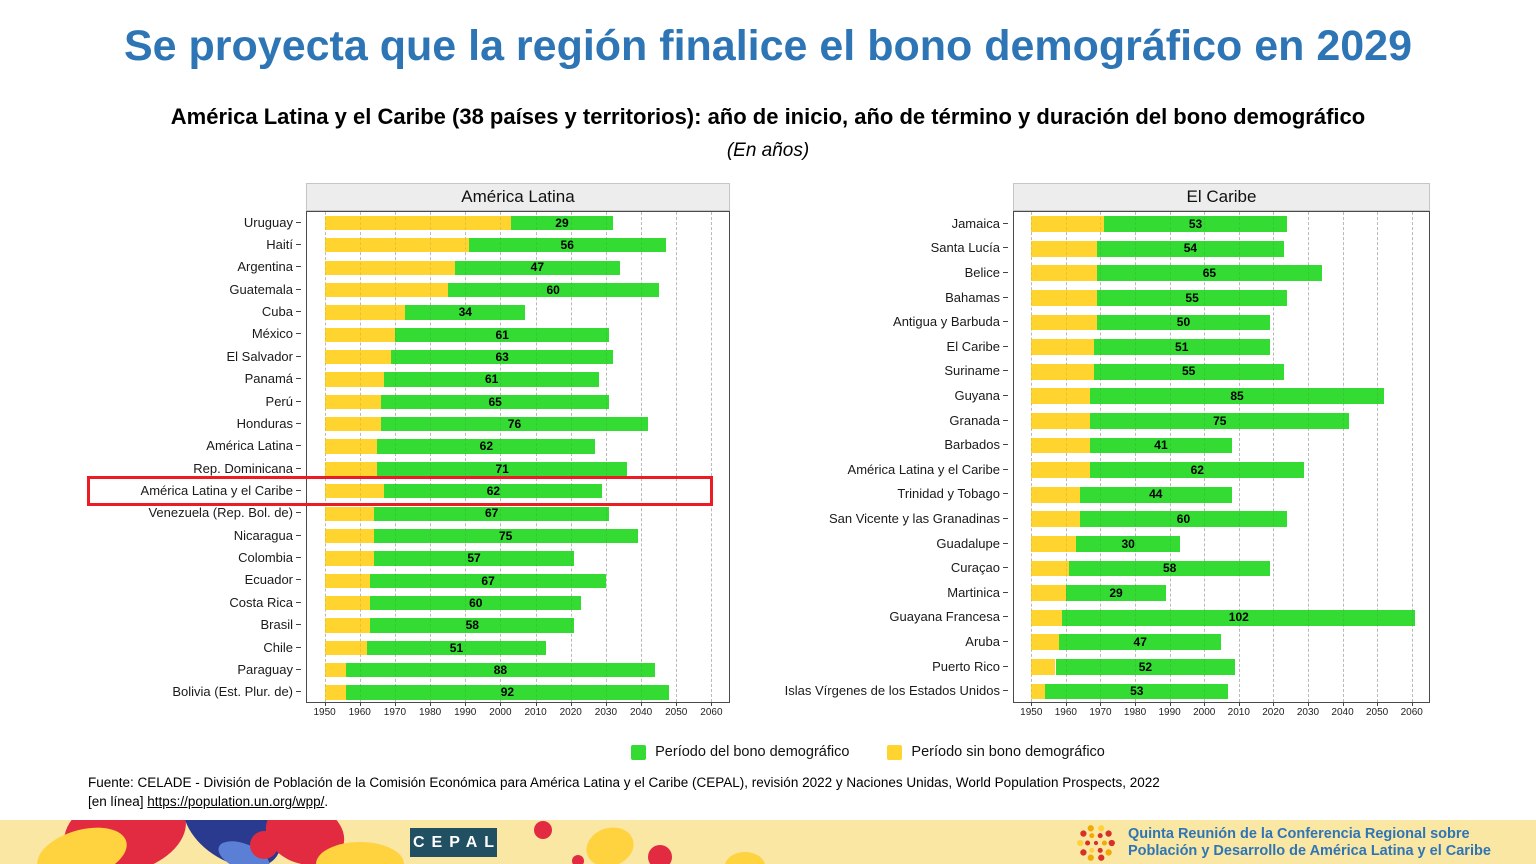  What do you see at coordinates (193, 222) in the screenshot?
I see `country-label: Uruguay` at bounding box center [193, 222].